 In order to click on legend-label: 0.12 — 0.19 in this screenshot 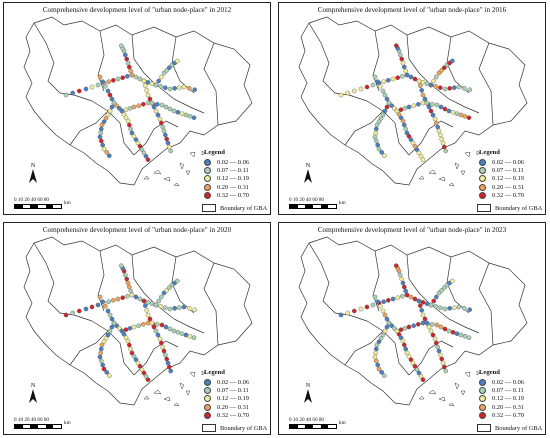, I will do `click(233, 399)`.